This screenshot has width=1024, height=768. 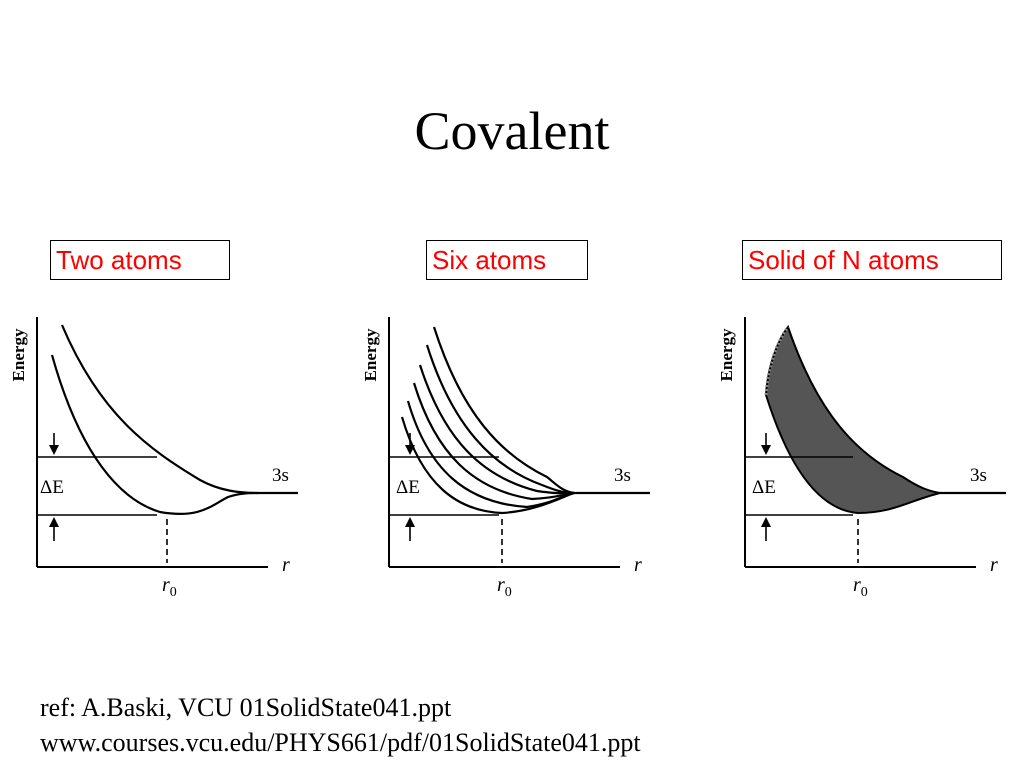 I want to click on diagram-six-atoms-svg: Energy r ΔE 3s r0, so click(x=505, y=458).